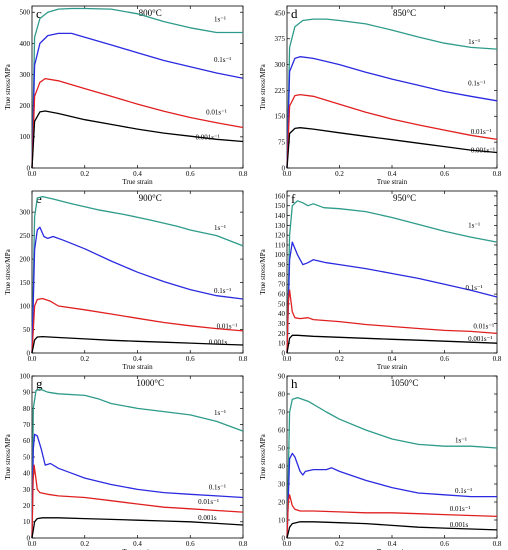 The height and width of the screenshot is (550, 508). Describe the element at coordinates (39, 198) in the screenshot. I see `panel-letter: e` at that location.